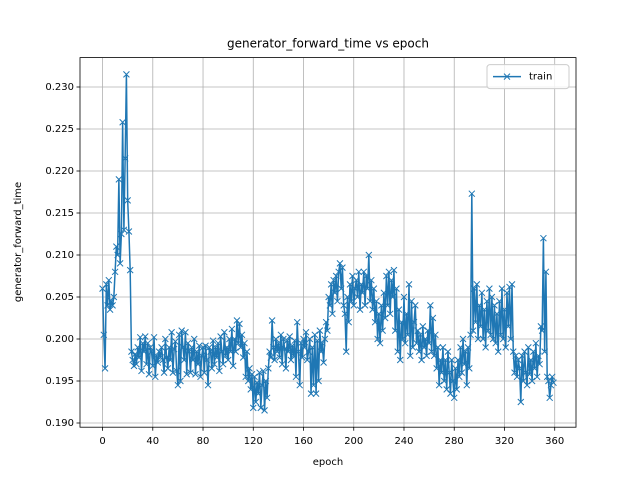 The image size is (640, 480). Describe the element at coordinates (59, 297) in the screenshot. I see `y-tick-label: 0.205` at that location.